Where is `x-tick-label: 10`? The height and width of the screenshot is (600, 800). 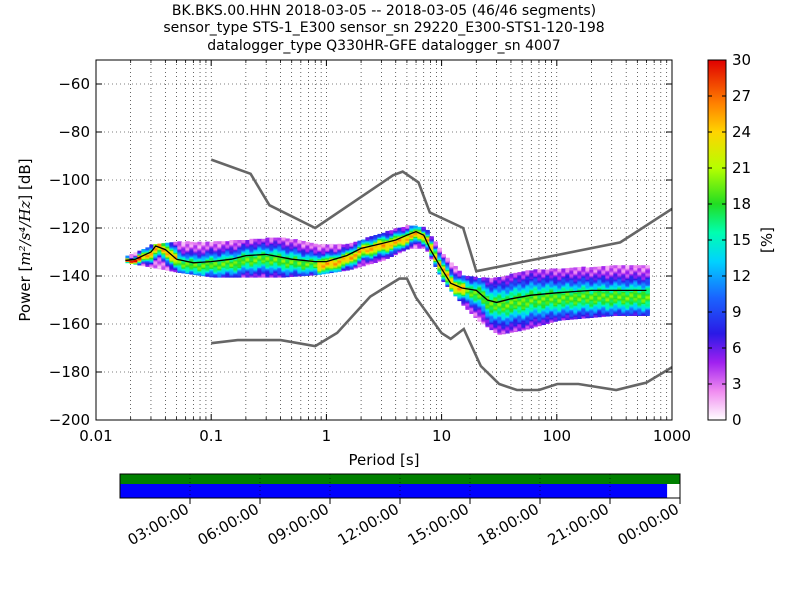
x-tick-label: 10 is located at coordinates (441, 436).